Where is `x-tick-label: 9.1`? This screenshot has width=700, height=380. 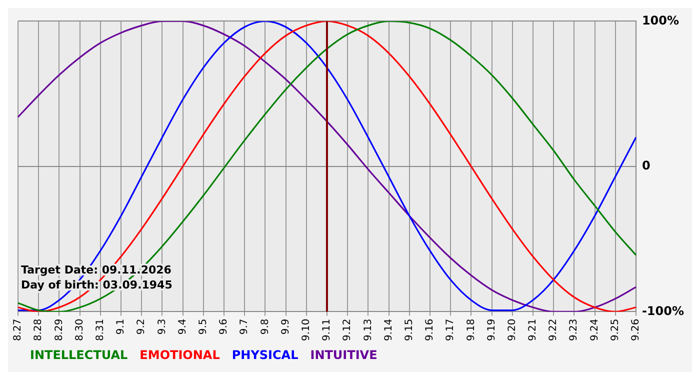 x-tick-label: 9.1 is located at coordinates (121, 326).